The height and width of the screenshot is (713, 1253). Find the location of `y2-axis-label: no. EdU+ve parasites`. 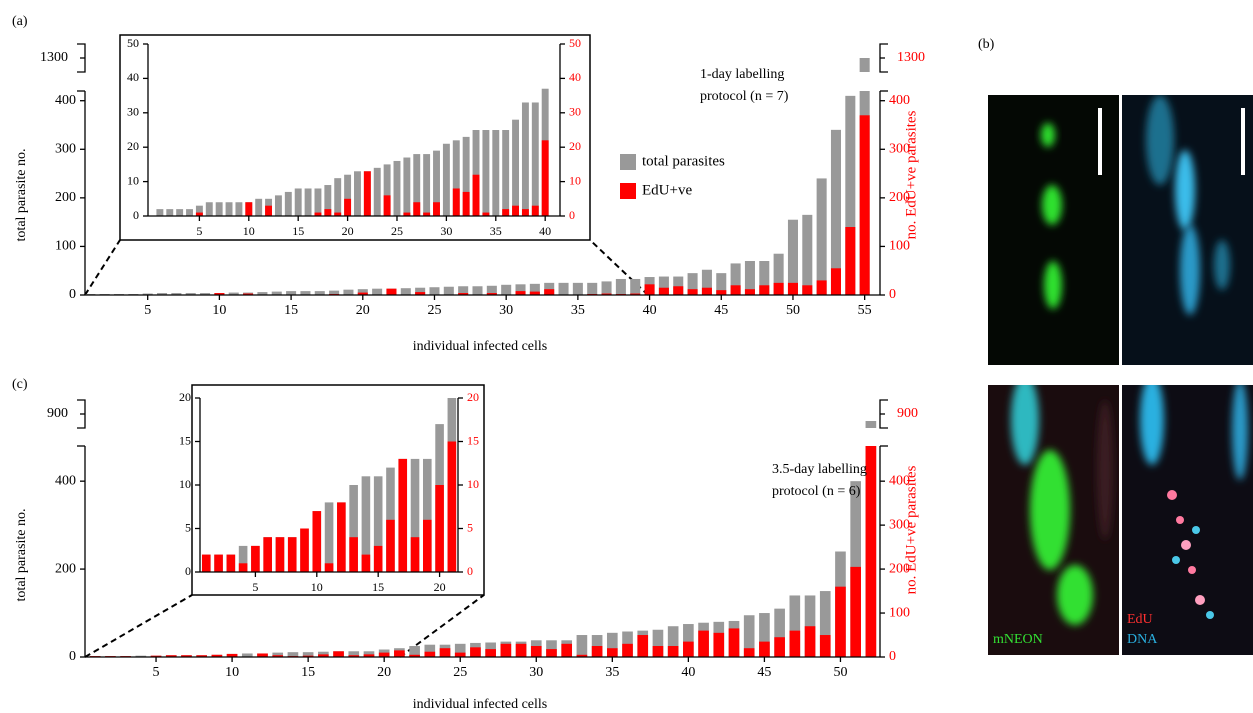

y2-axis-label: no. EdU+ve parasites is located at coordinates (911, 529).